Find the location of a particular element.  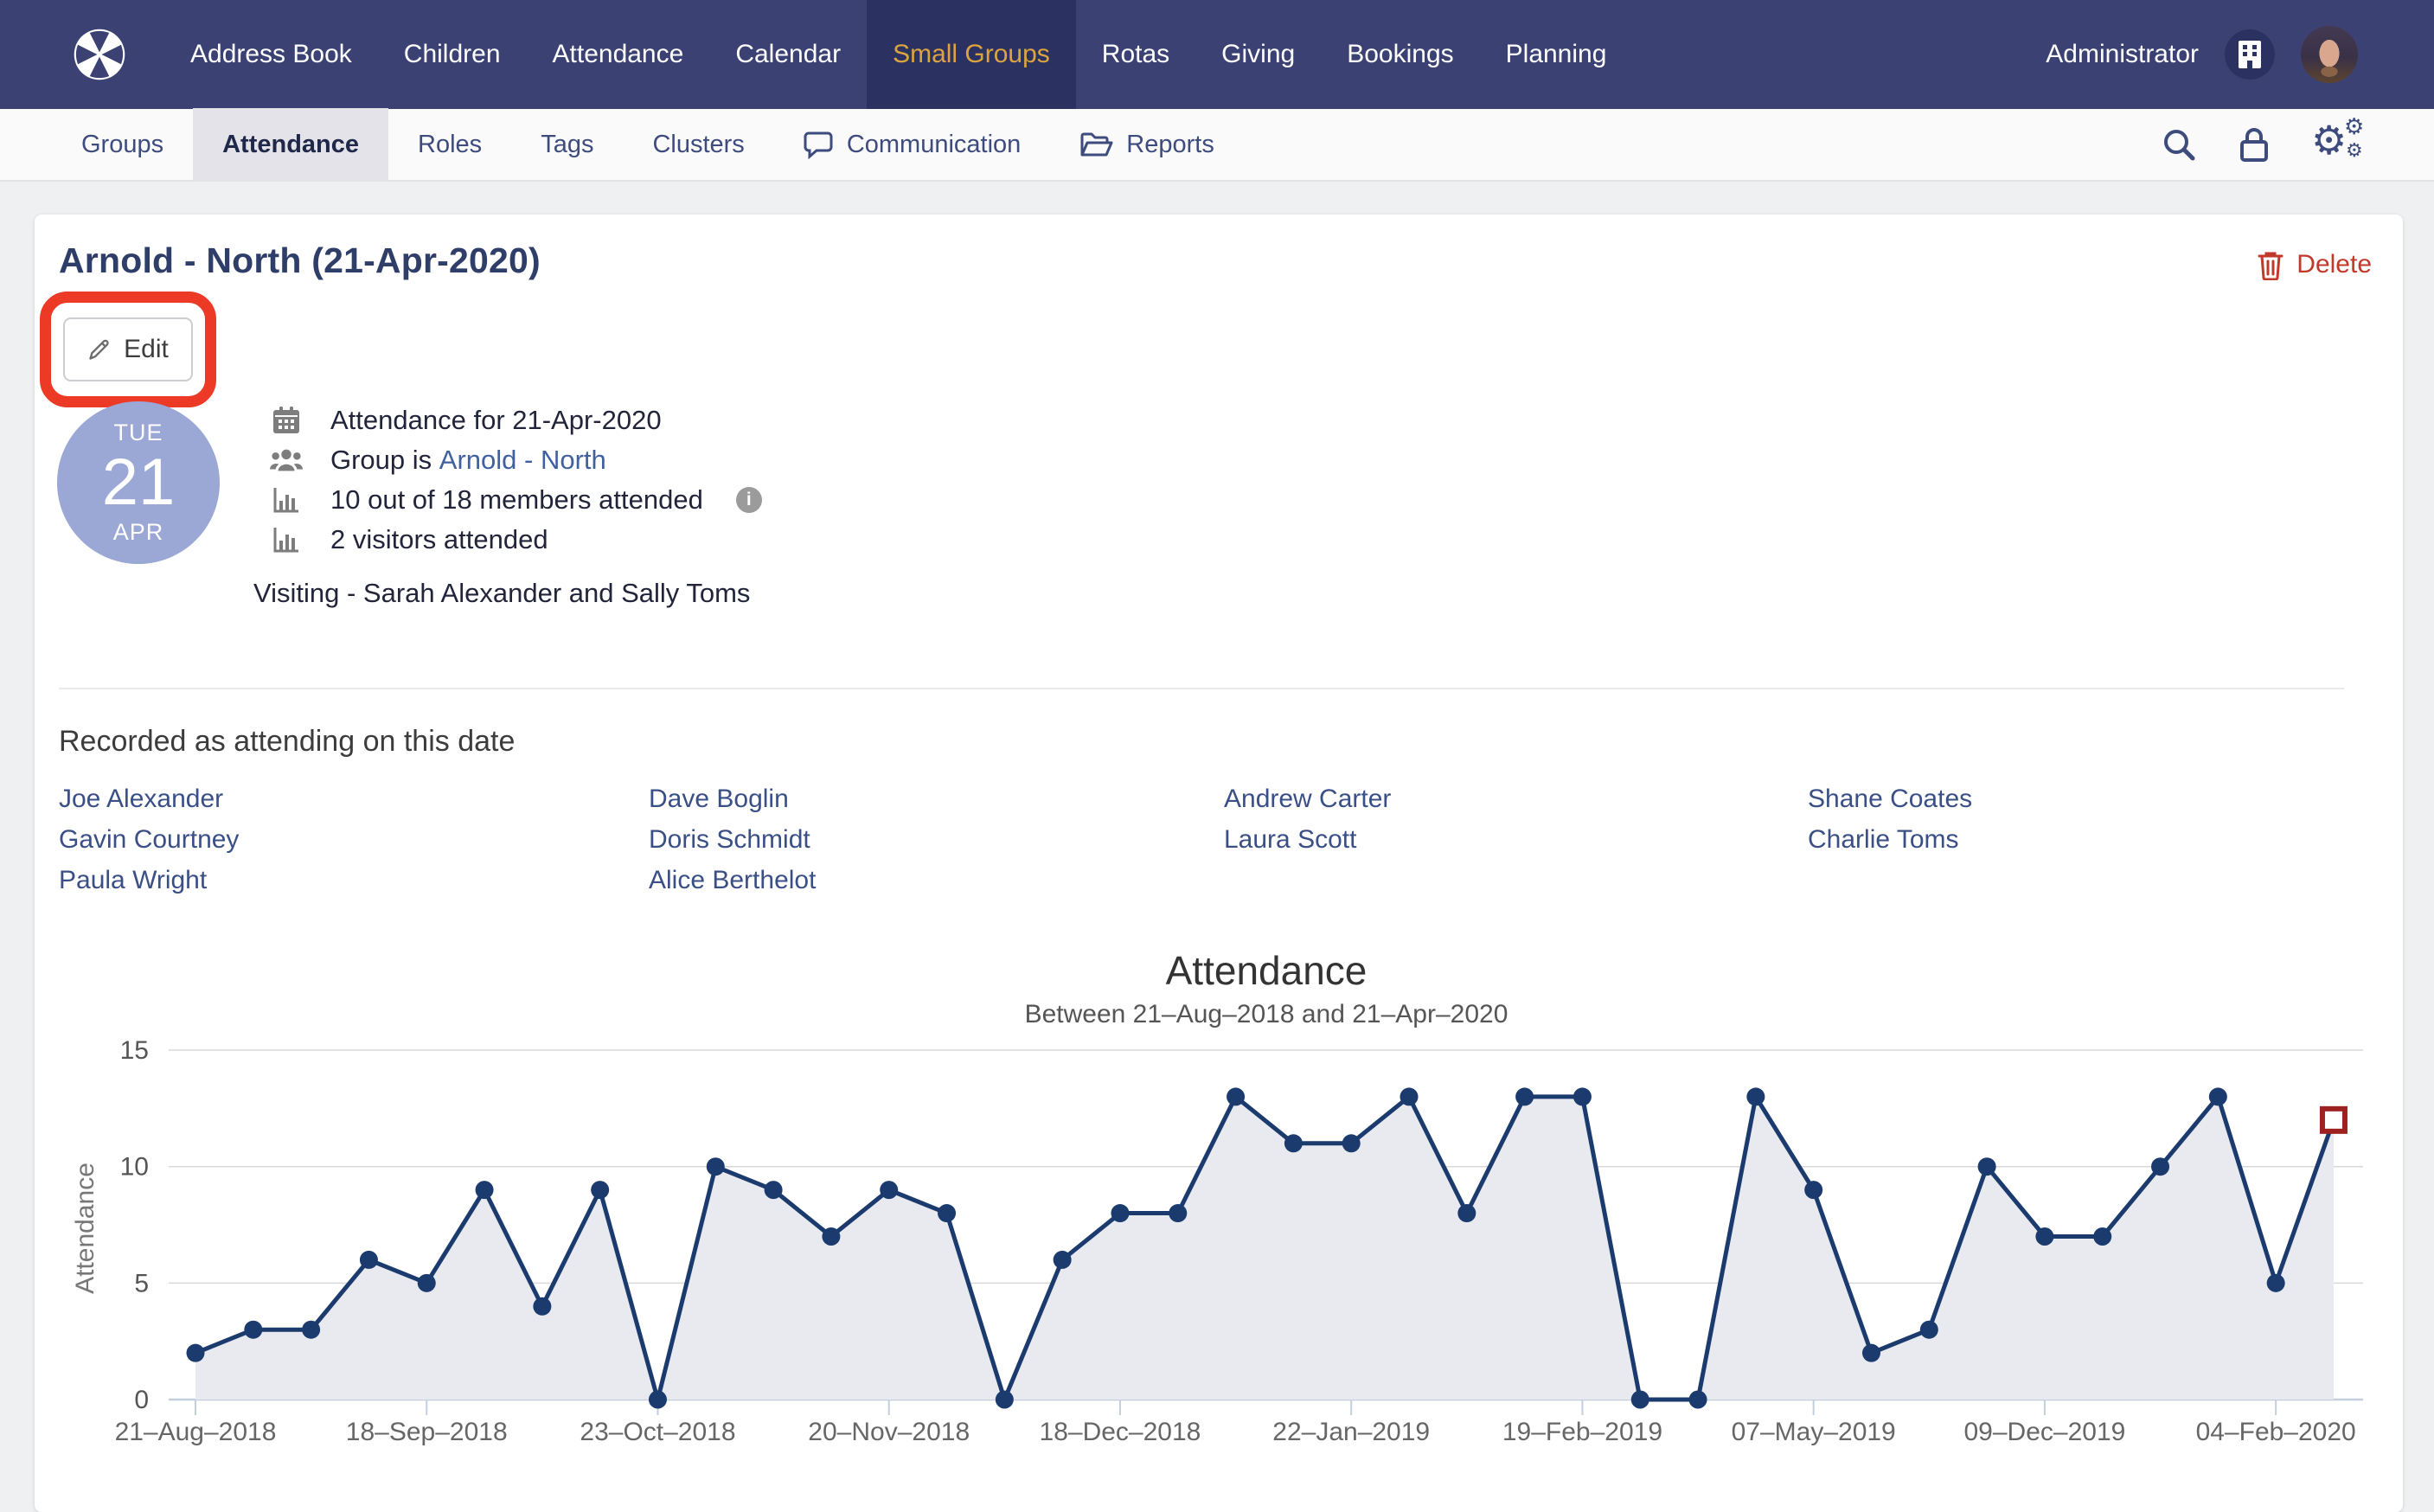

topnav-rotas: Rotas is located at coordinates (1135, 54).